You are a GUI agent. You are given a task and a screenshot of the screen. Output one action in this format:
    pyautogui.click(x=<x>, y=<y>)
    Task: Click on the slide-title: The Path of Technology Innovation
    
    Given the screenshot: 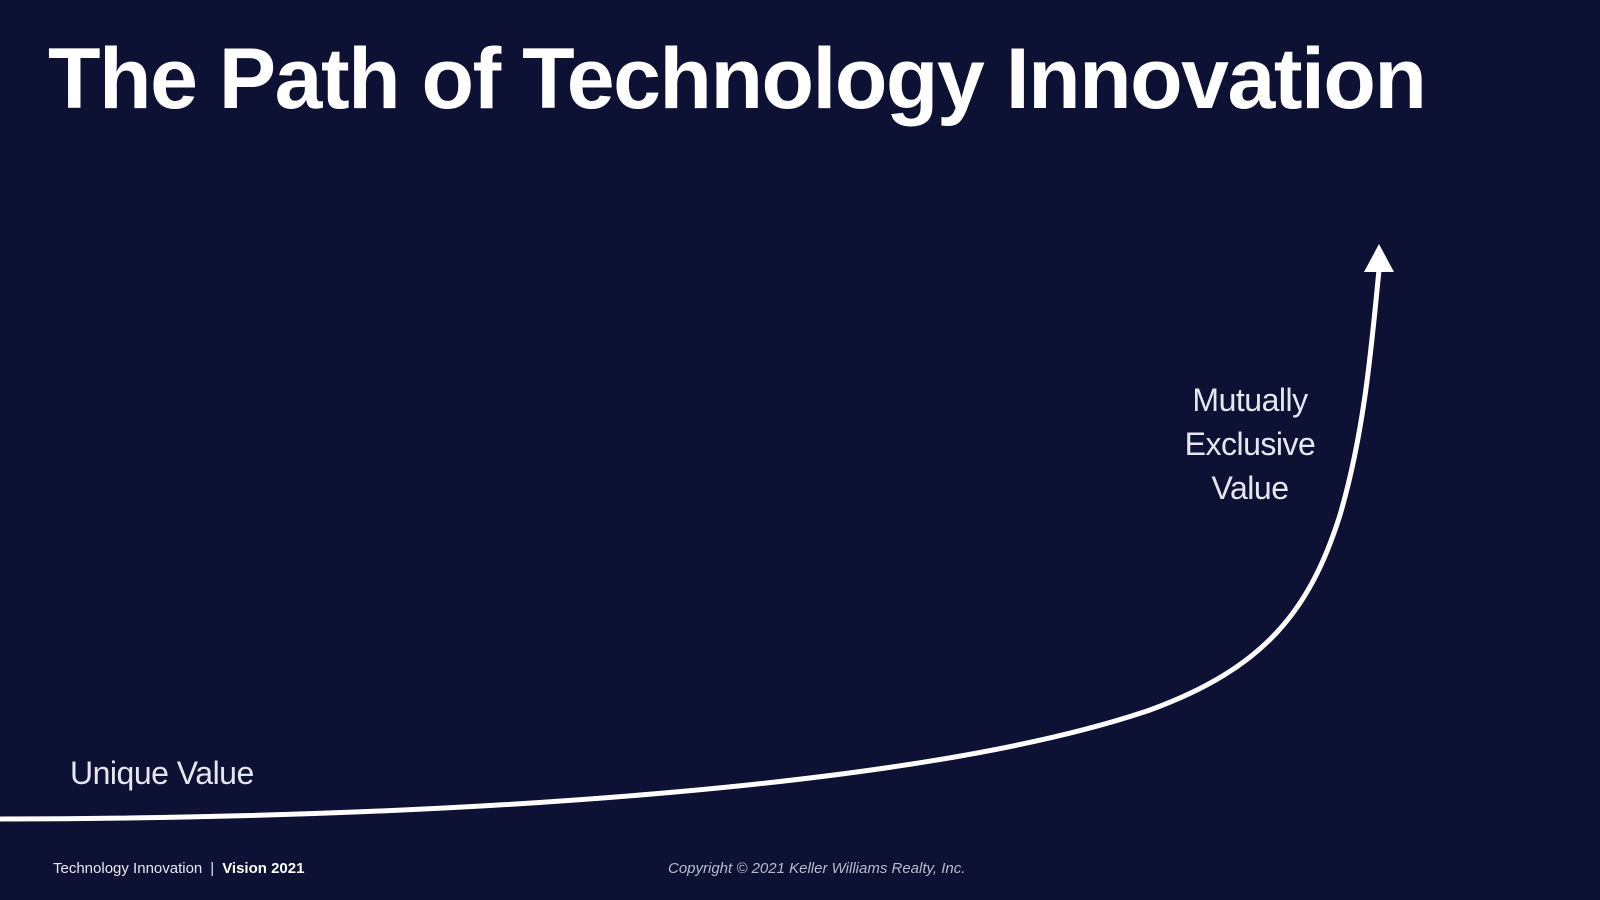 What is the action you would take?
    pyautogui.click(x=737, y=79)
    